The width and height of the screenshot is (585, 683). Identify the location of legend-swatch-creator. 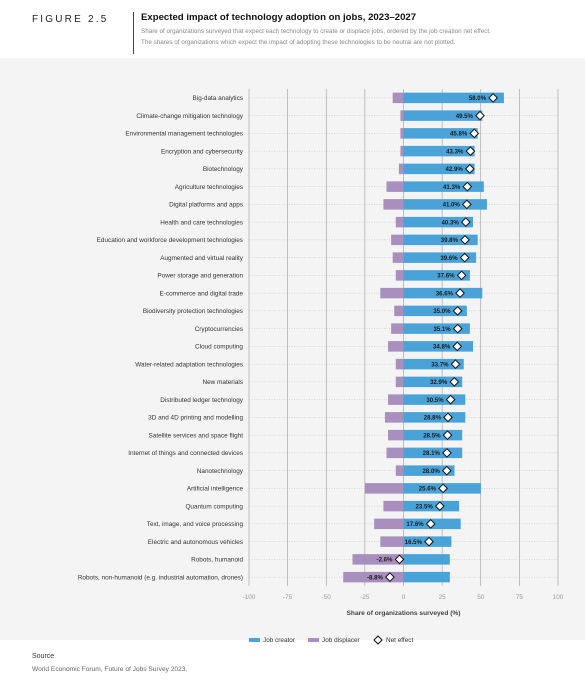
(254, 640).